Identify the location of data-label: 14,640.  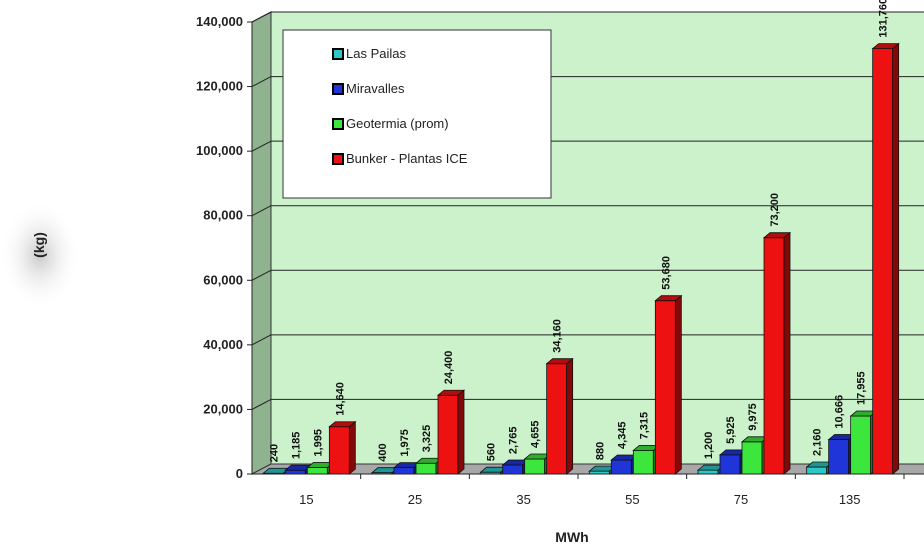
(340, 399).